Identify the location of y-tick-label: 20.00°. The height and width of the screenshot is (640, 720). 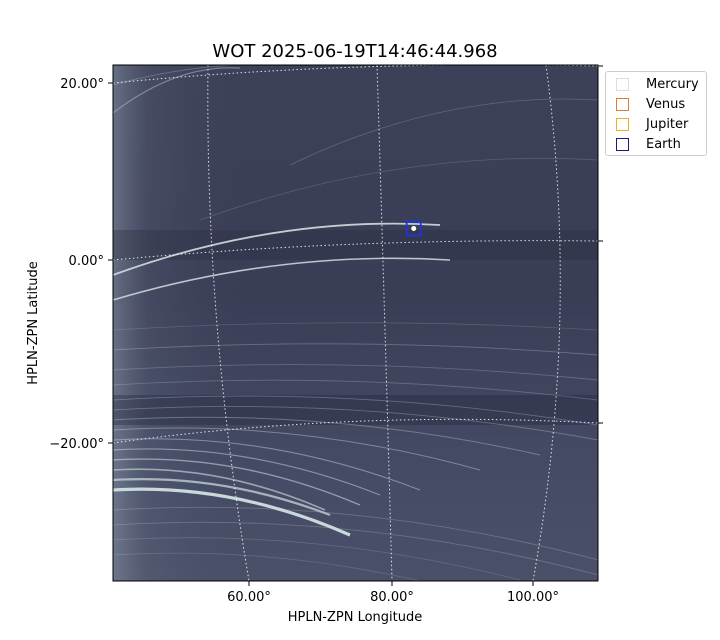
(82, 84).